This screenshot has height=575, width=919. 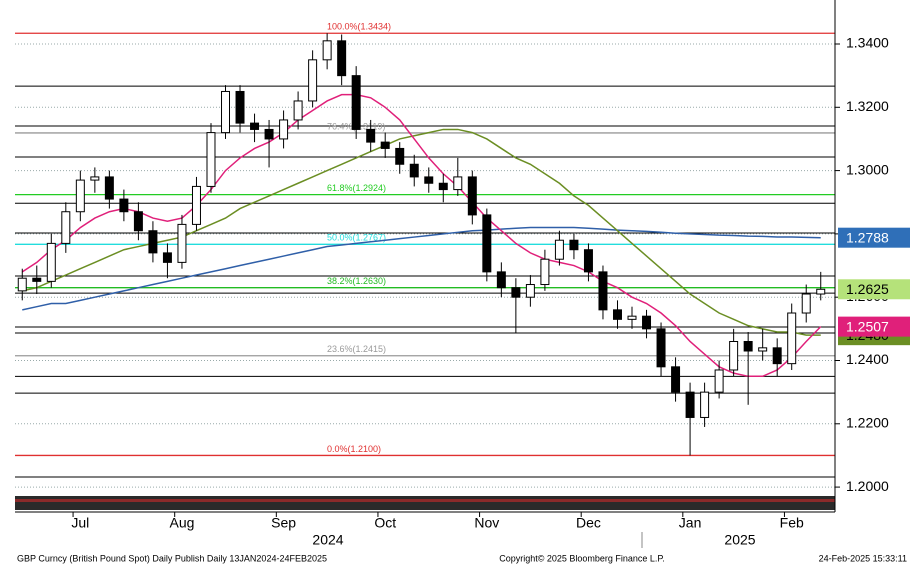 What do you see at coordinates (690, 523) in the screenshot?
I see `x-tick-label: Jan` at bounding box center [690, 523].